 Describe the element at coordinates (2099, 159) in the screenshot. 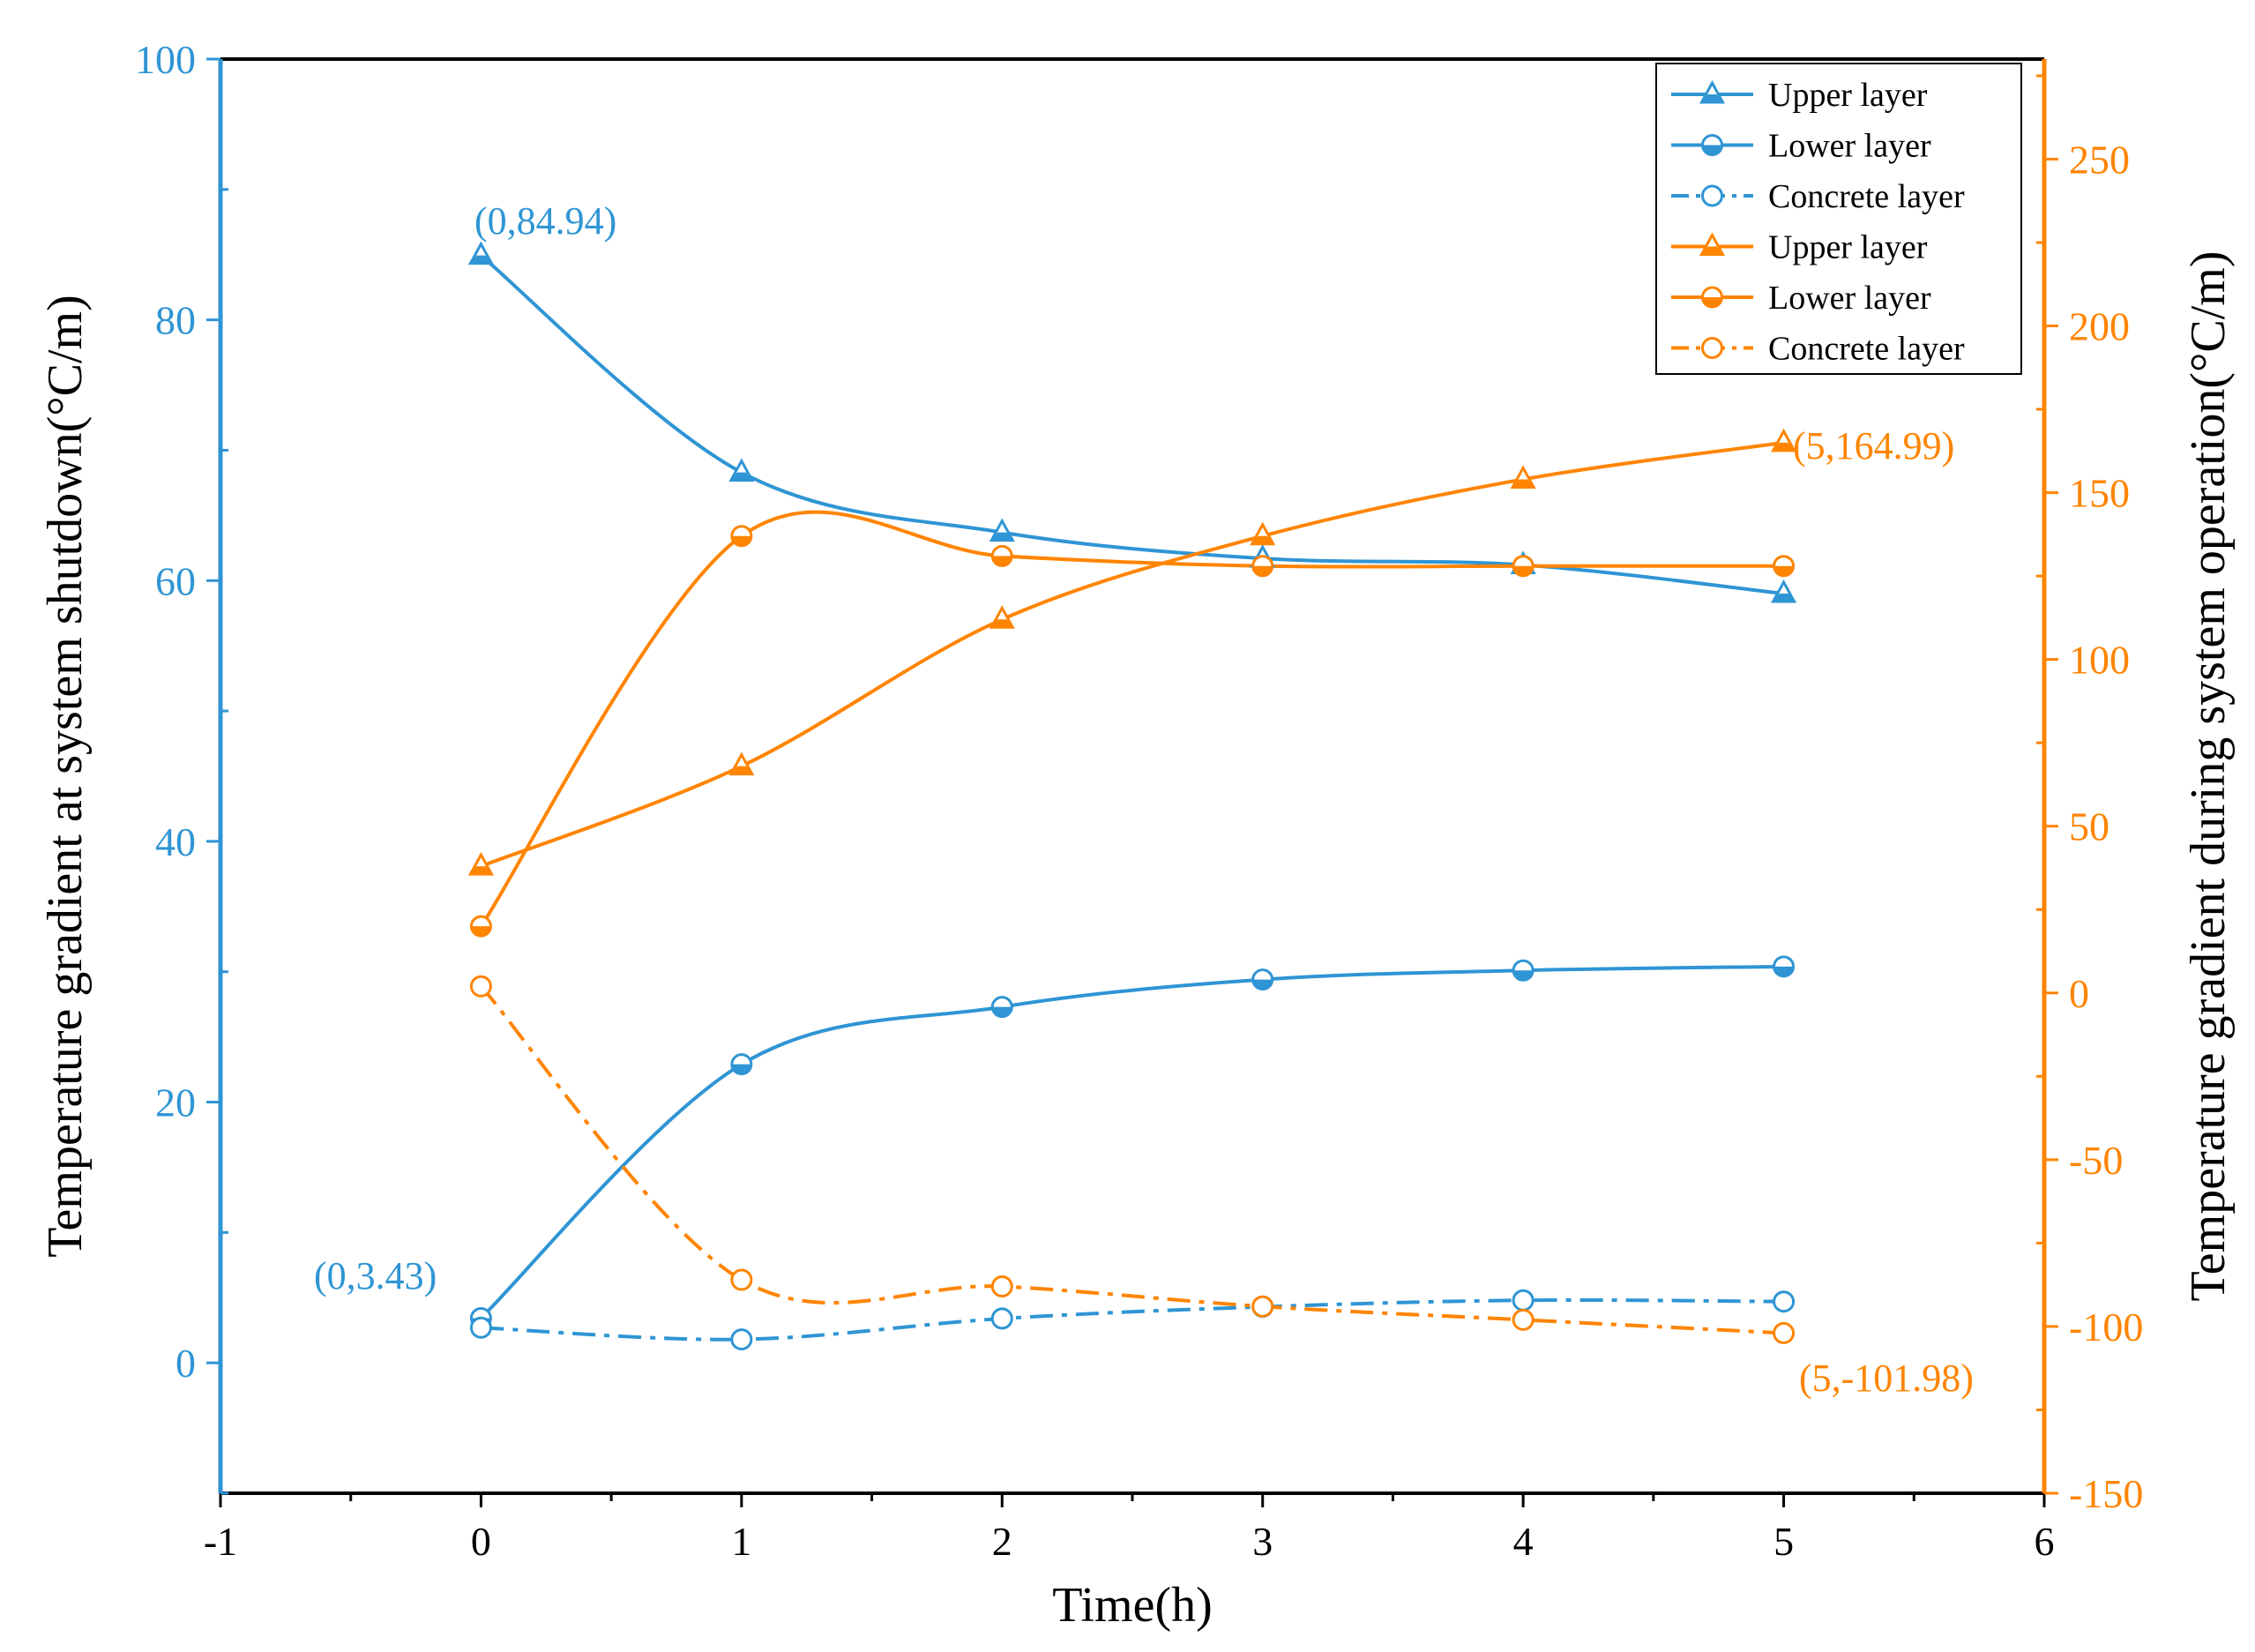

I see `y-right-tick-label: 250` at that location.